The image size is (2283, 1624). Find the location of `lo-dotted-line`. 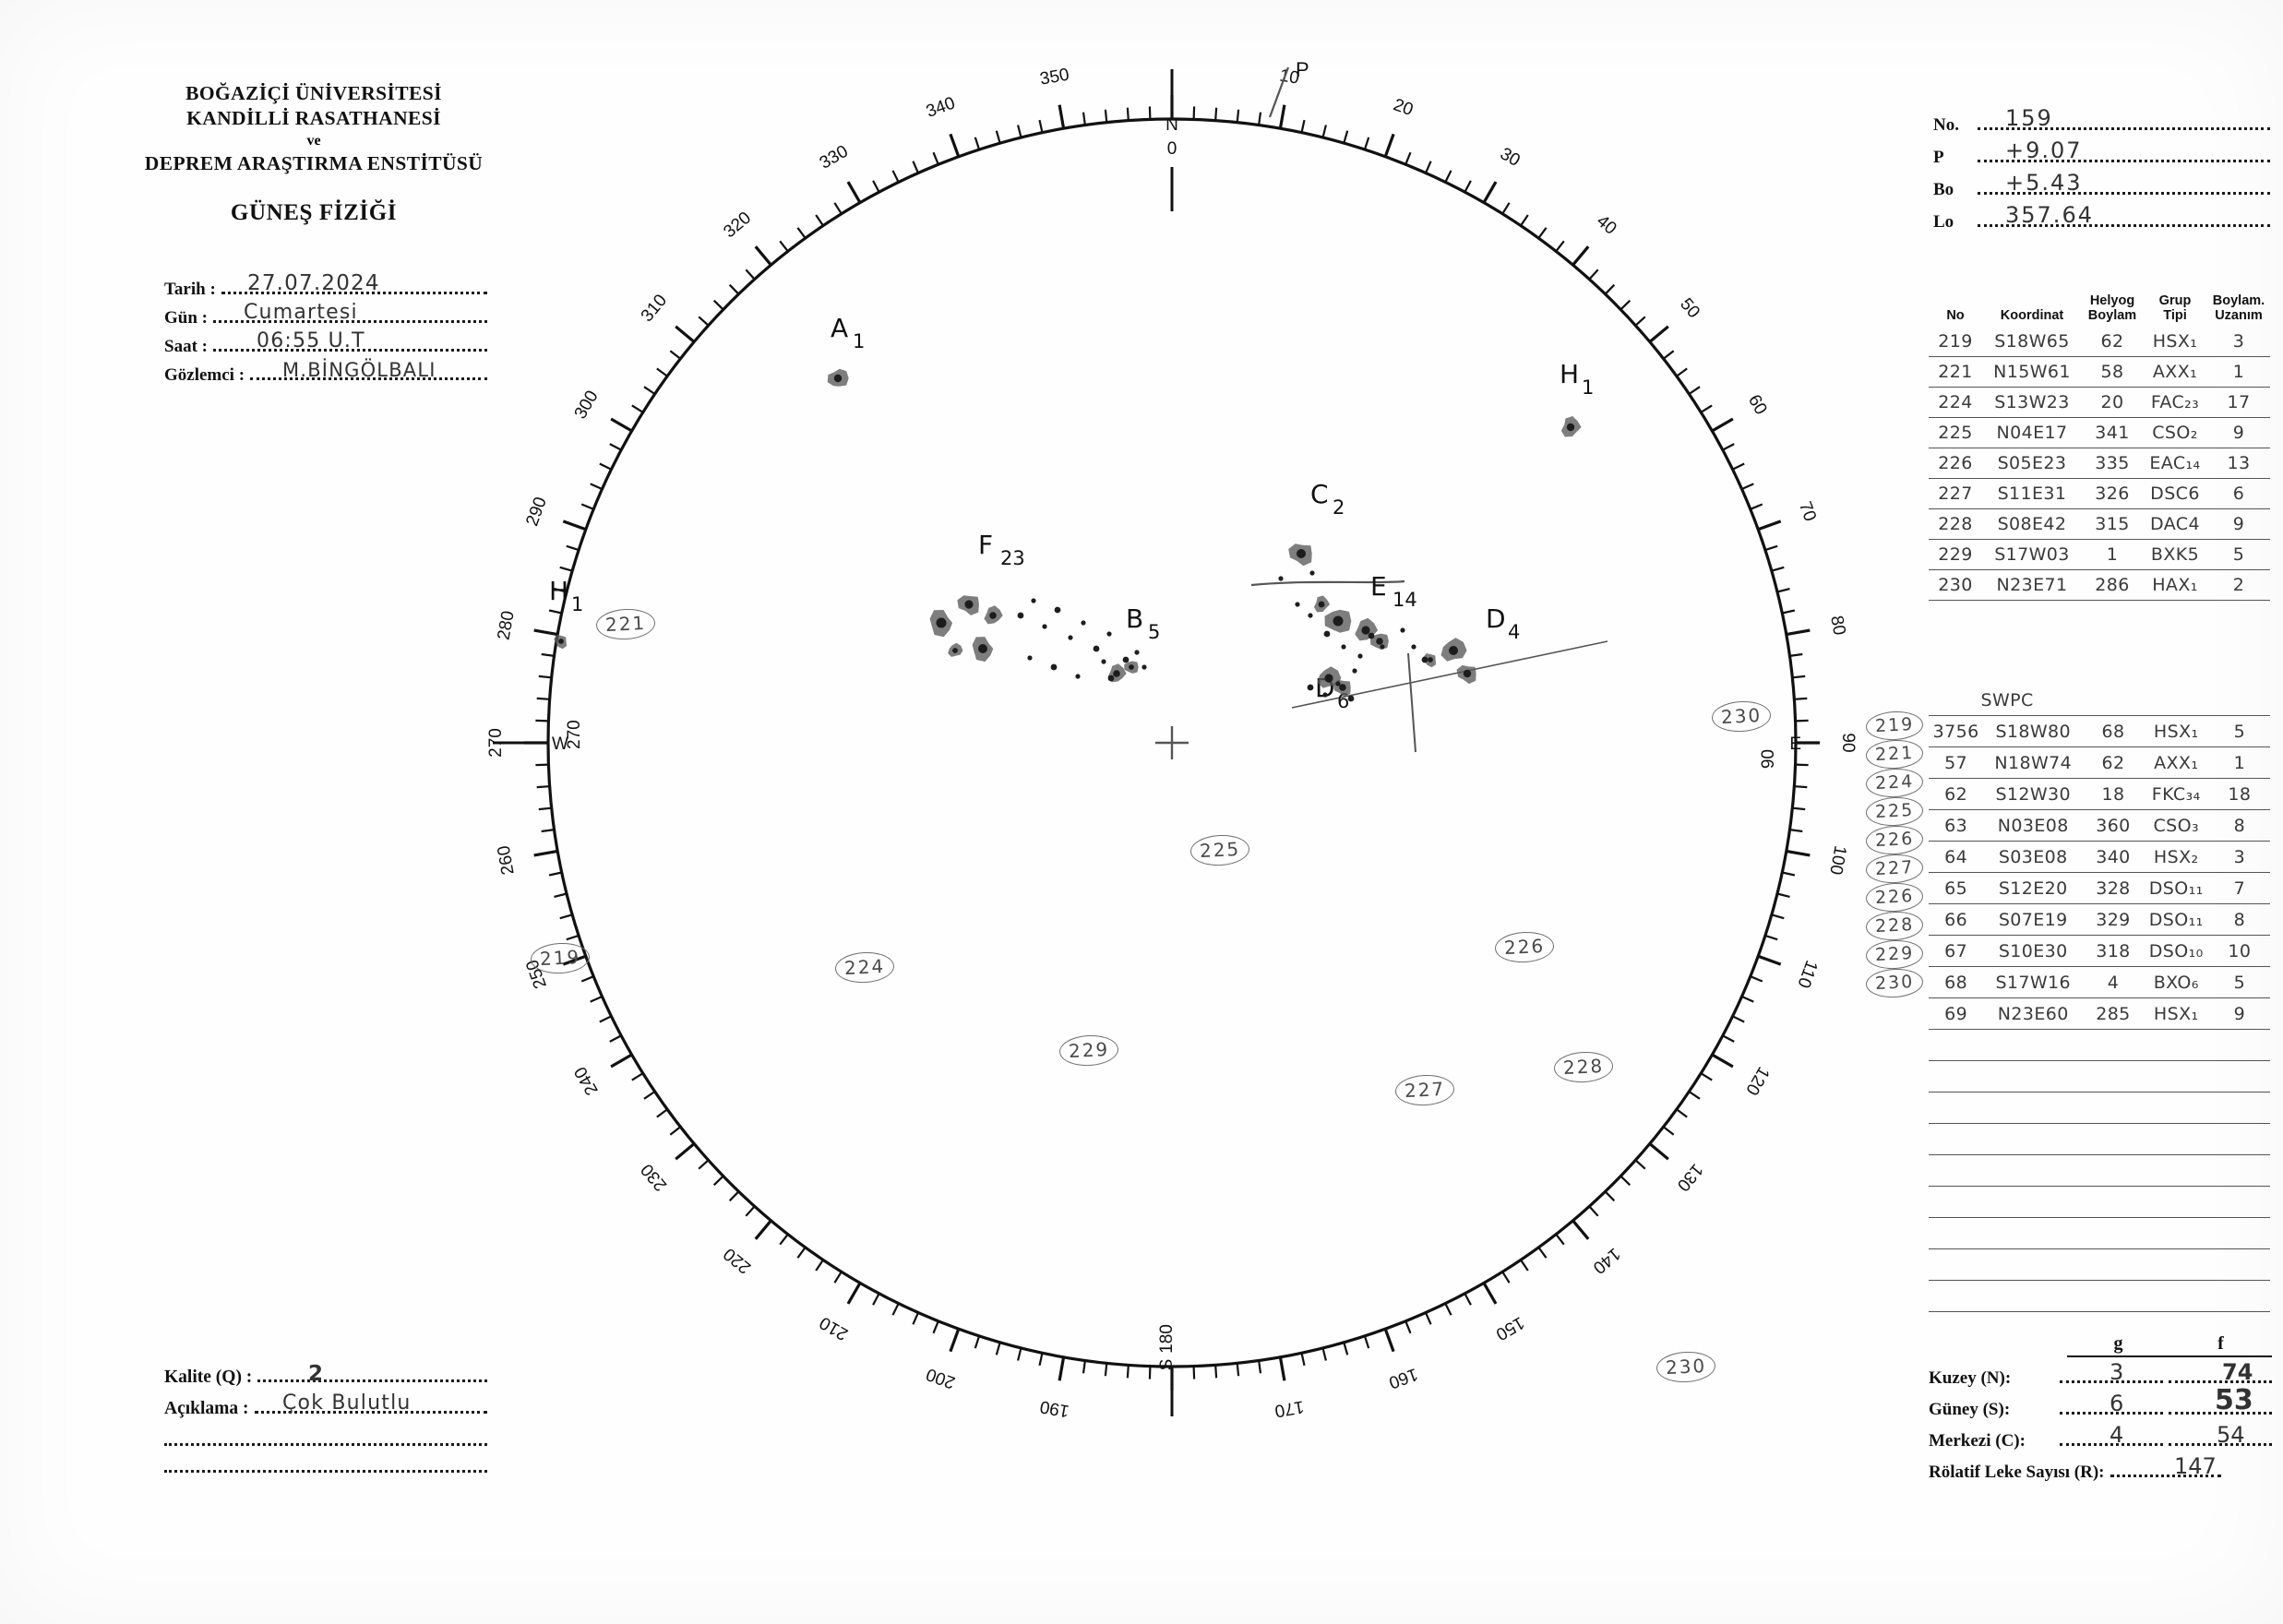

lo-dotted-line is located at coordinates (2124, 225).